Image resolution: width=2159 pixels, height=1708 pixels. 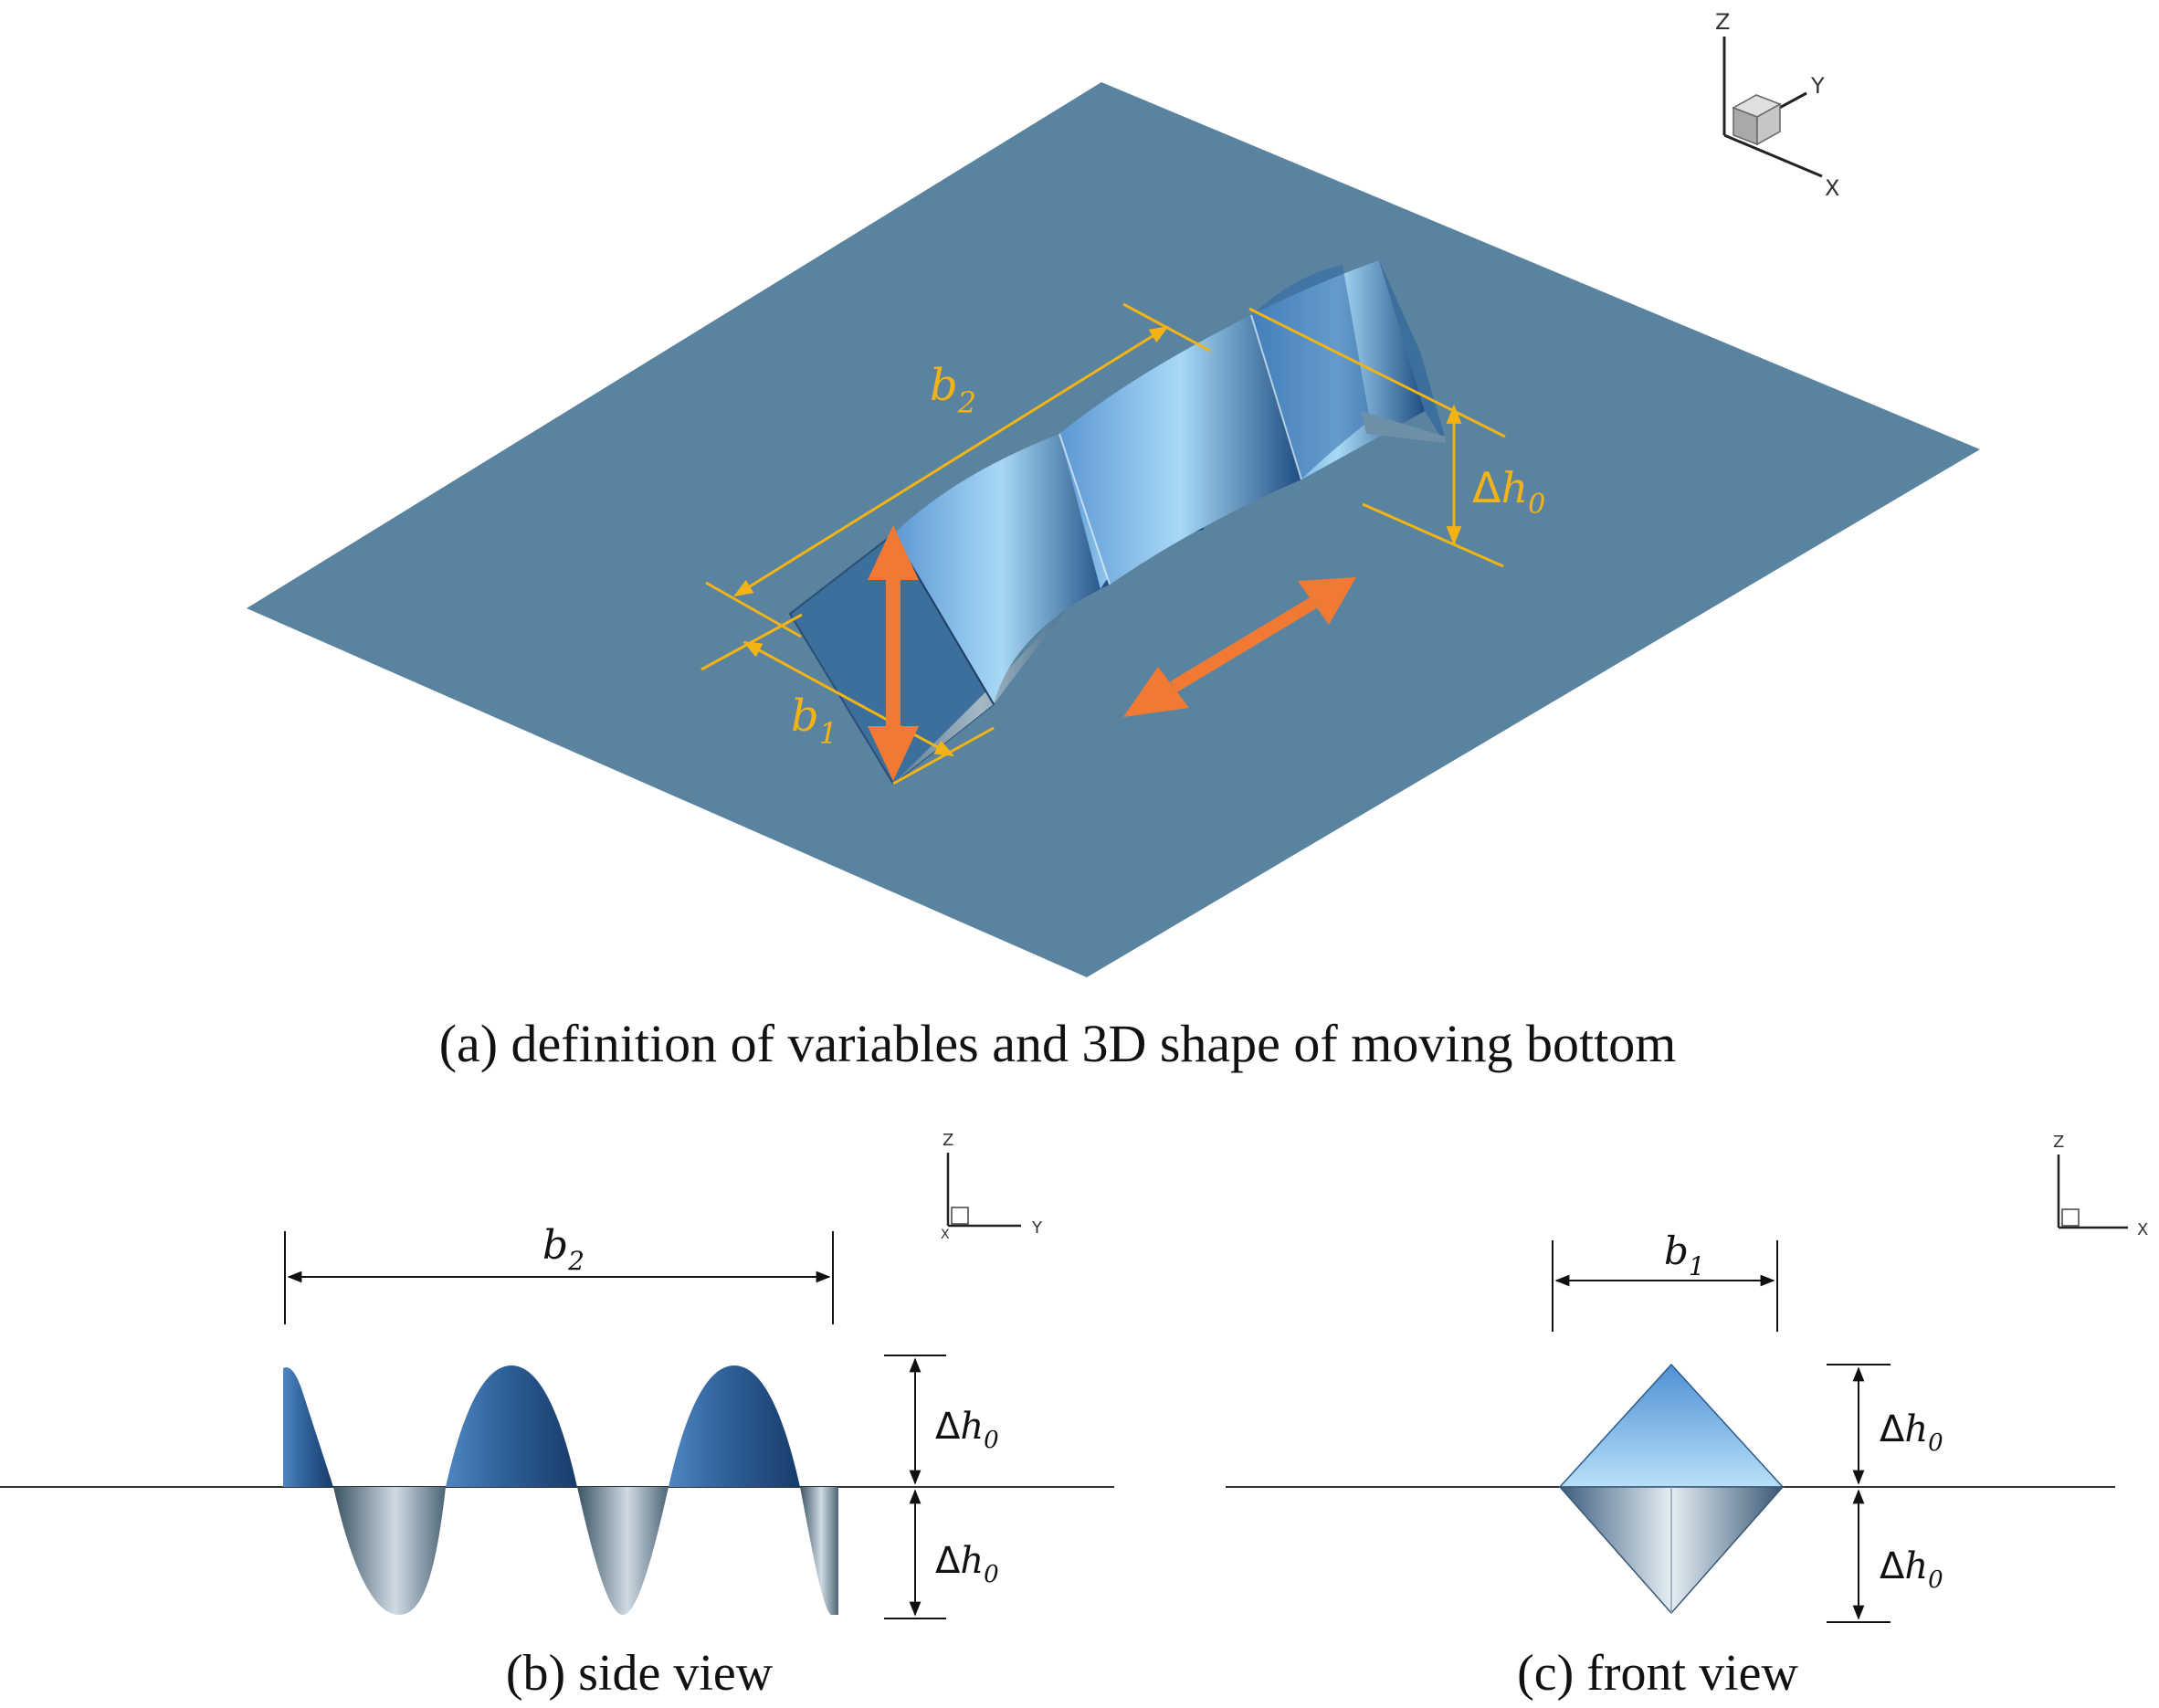 What do you see at coordinates (948, 1140) in the screenshot?
I see `axis-z-label-b: Z` at bounding box center [948, 1140].